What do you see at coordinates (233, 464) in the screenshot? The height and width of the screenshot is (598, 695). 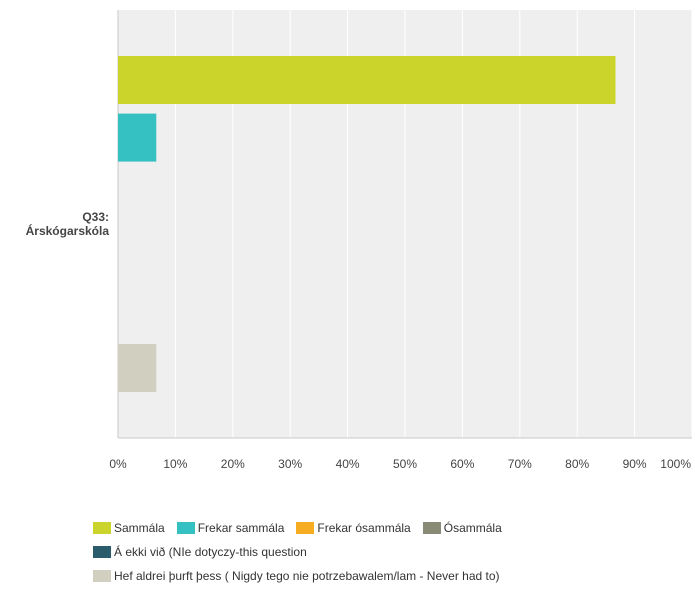 I see `x-tick-label-2: 20%` at bounding box center [233, 464].